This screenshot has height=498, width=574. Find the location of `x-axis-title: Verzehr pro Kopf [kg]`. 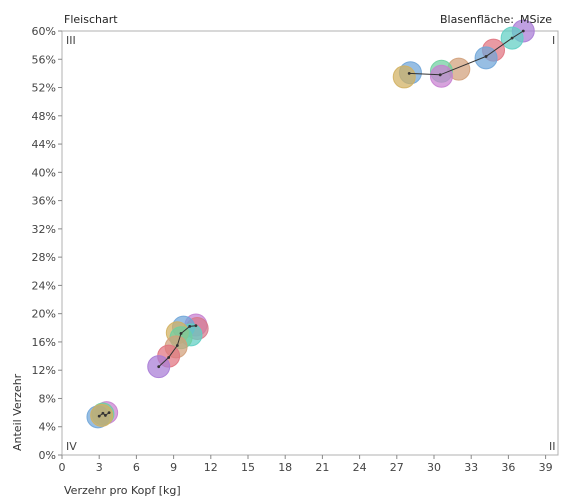

x-axis-title: Verzehr pro Kopf [kg] is located at coordinates (122, 490).